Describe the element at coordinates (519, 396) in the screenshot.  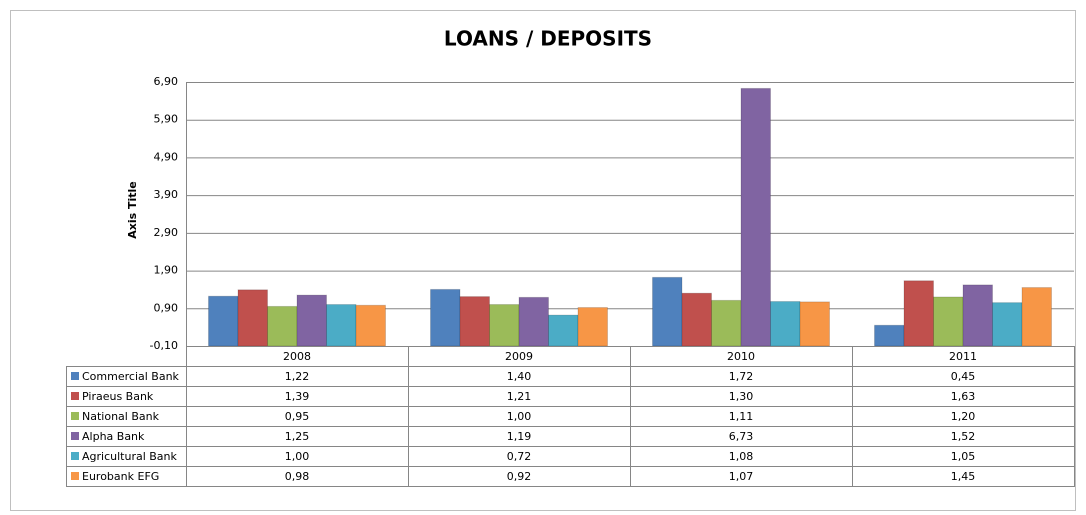
I see `table-value: 1,21` at that location.